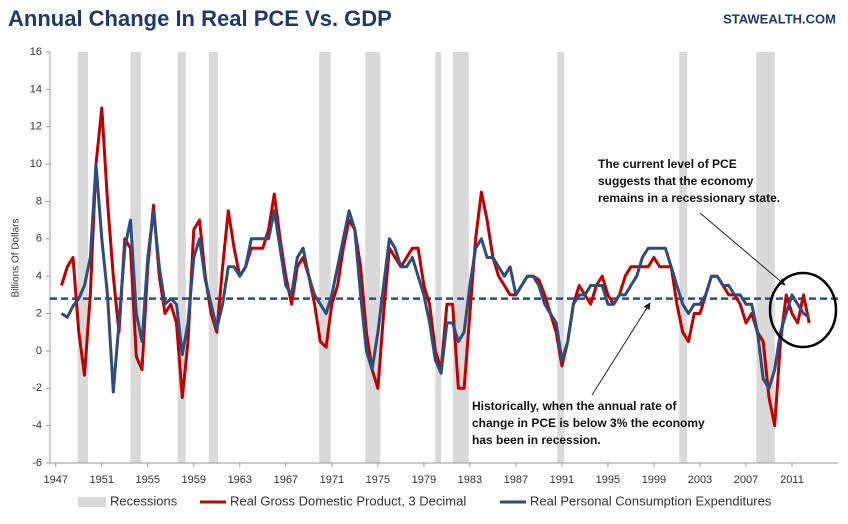  Describe the element at coordinates (194, 480) in the screenshot. I see `x-tick-label: 1959` at that location.